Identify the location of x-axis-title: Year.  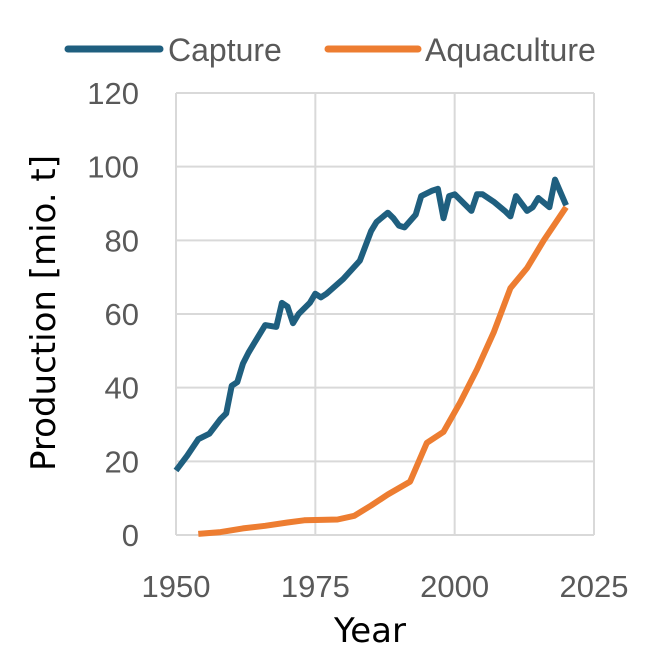
(369, 631).